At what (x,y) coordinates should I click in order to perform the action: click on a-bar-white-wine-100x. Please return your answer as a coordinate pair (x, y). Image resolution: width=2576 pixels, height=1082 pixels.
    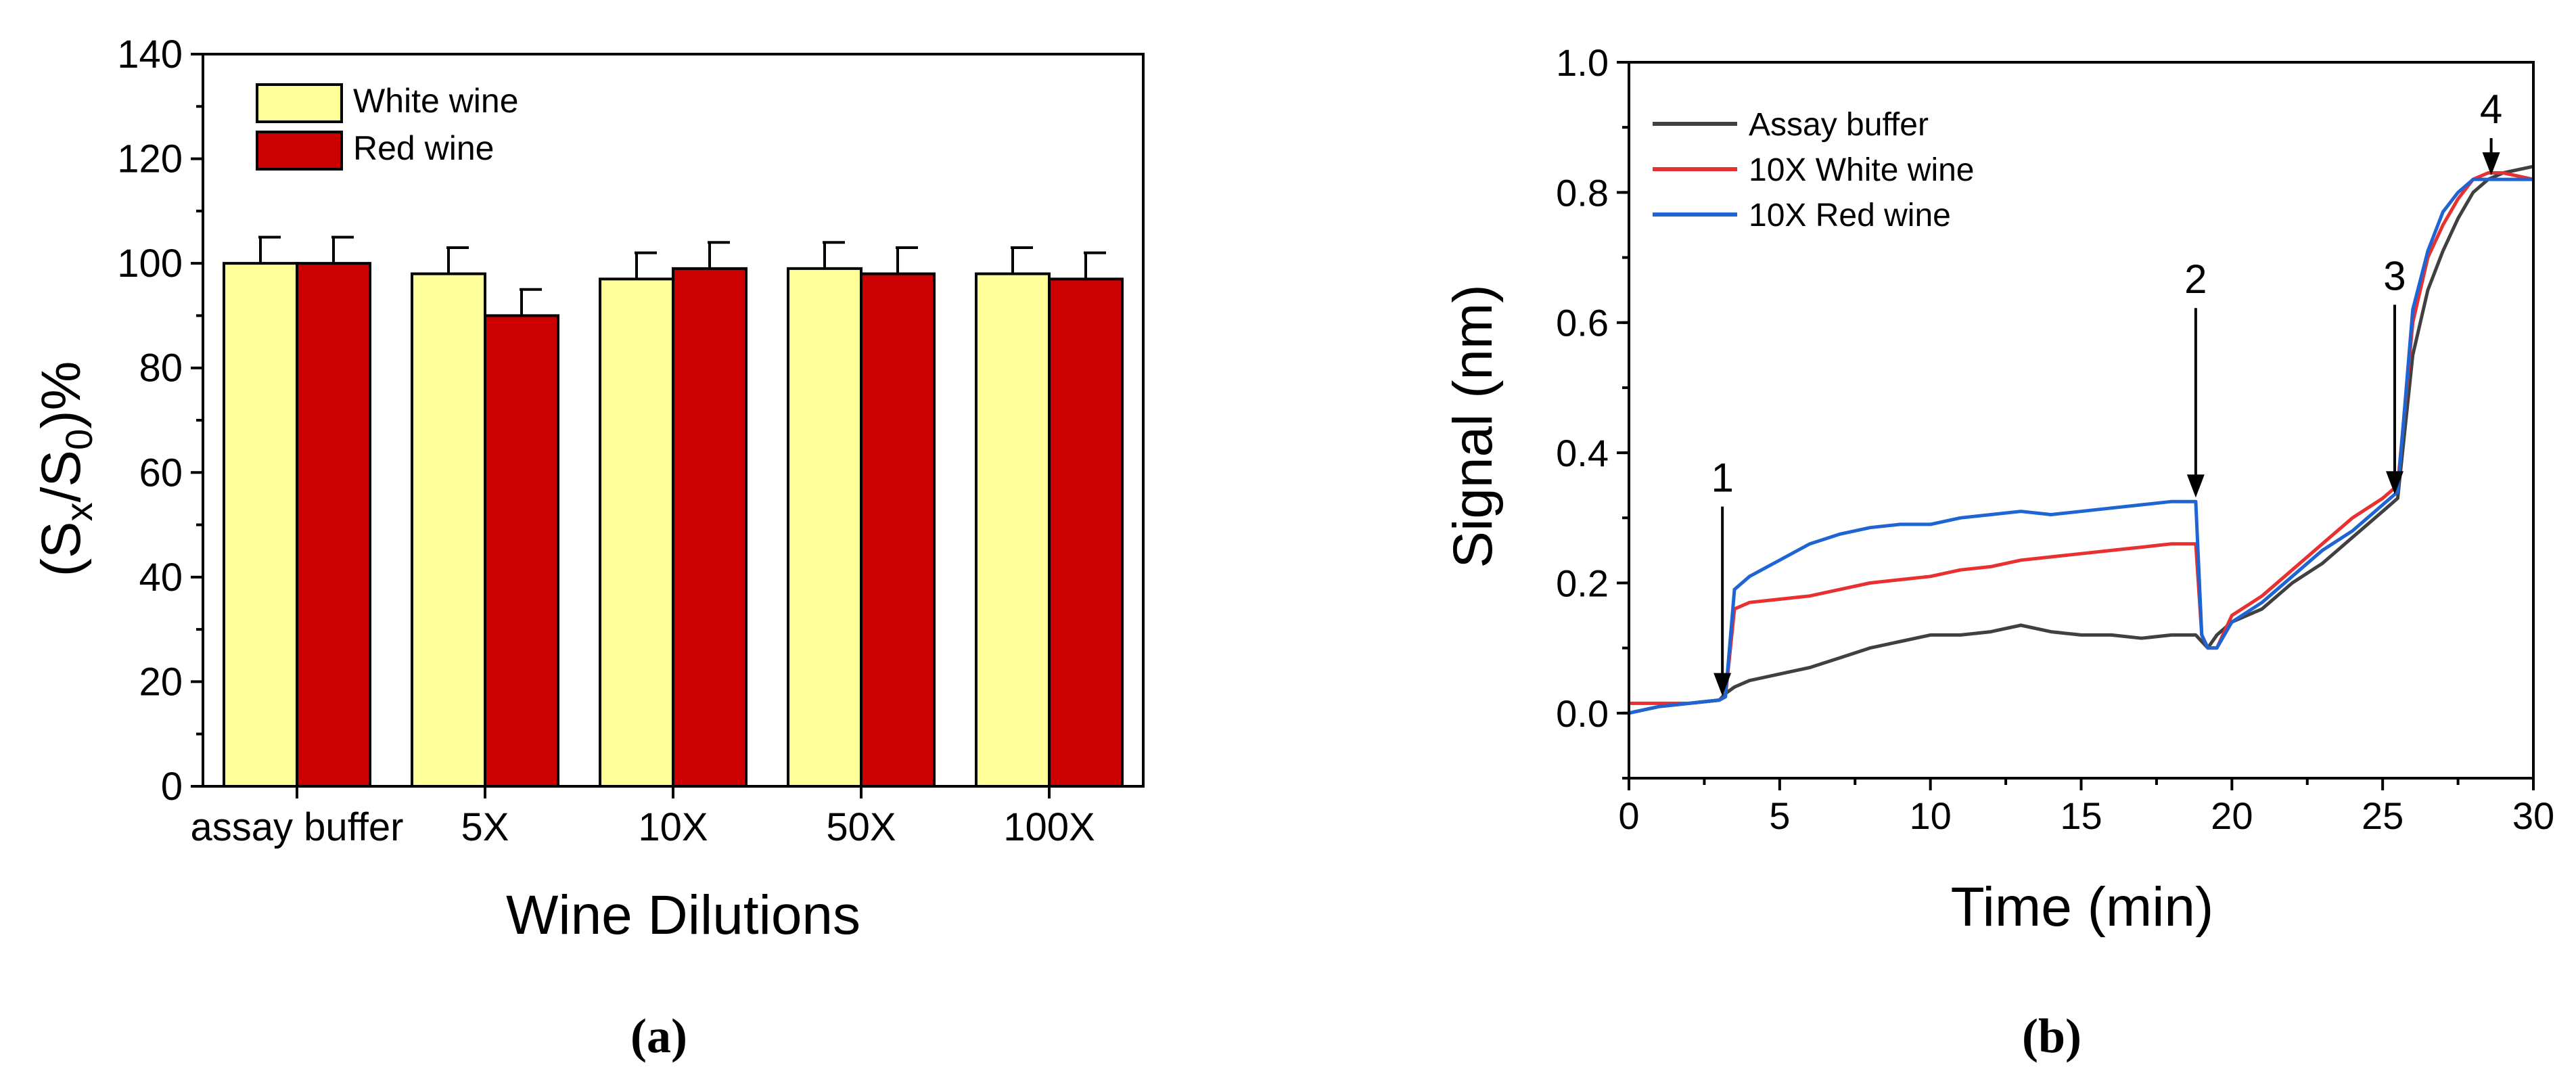
    Looking at the image, I should click on (1013, 530).